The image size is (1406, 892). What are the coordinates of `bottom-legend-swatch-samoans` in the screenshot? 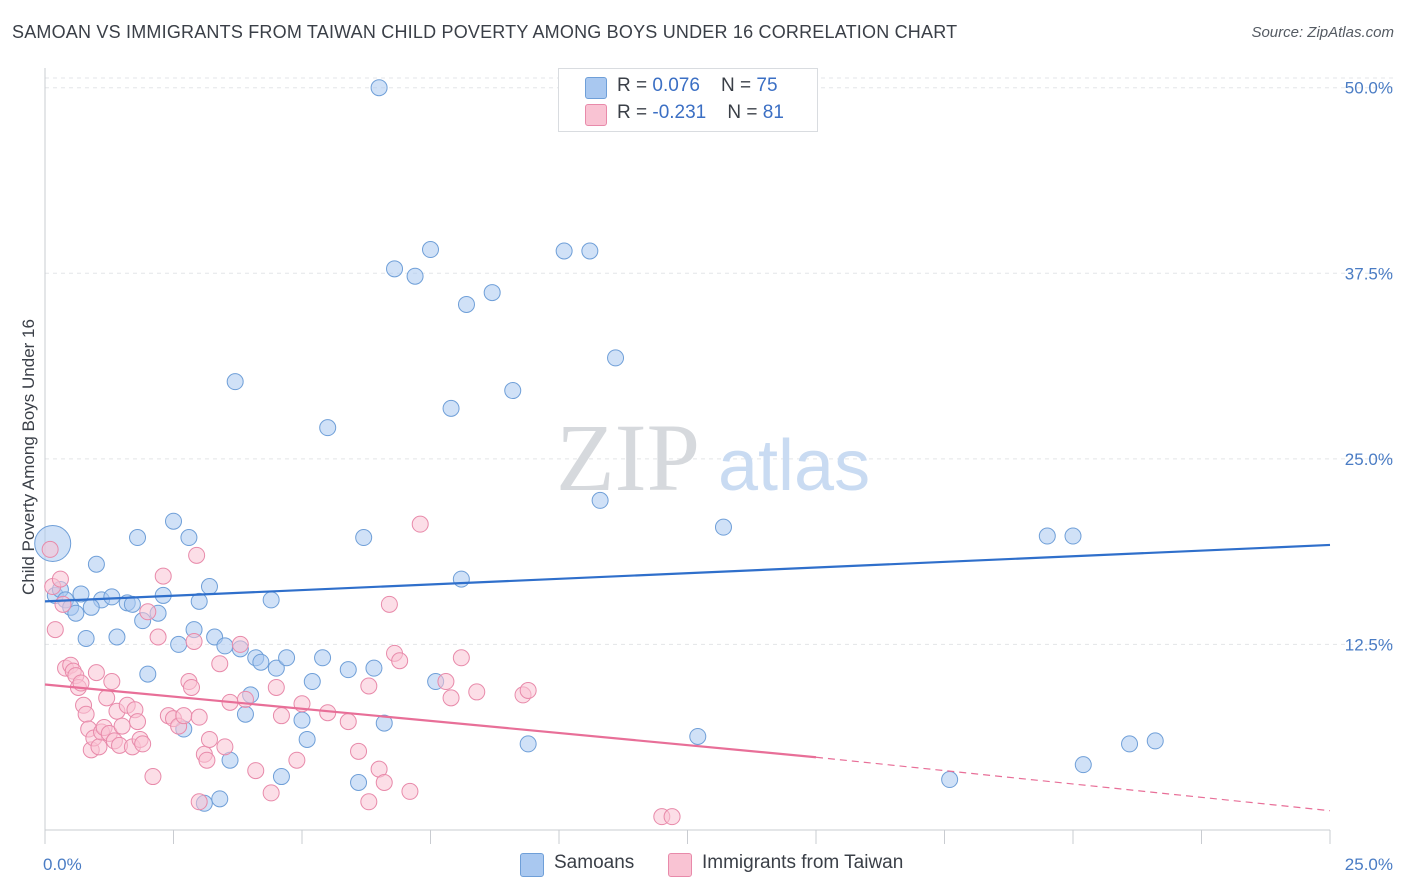 It's located at (532, 865).